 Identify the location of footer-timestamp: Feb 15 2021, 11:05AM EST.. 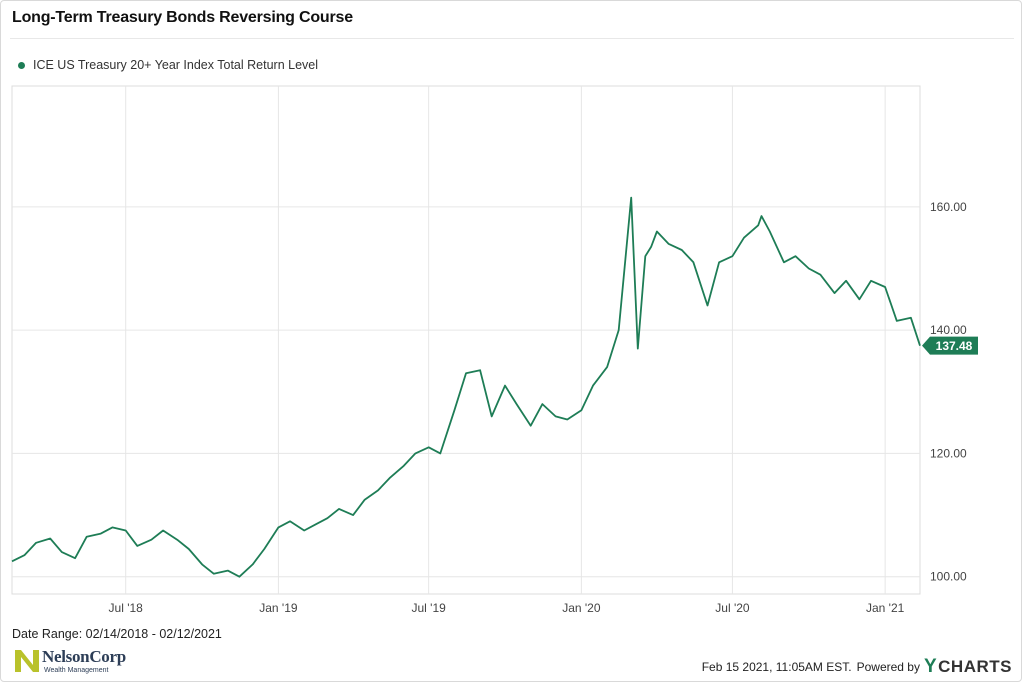
(776, 667).